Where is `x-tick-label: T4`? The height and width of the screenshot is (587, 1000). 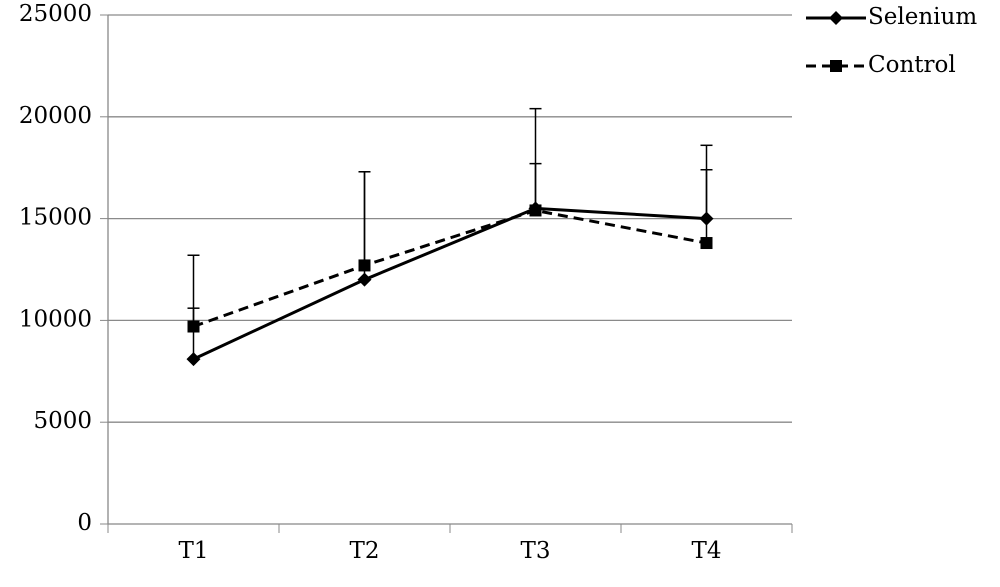
x-tick-label: T4 is located at coordinates (707, 551).